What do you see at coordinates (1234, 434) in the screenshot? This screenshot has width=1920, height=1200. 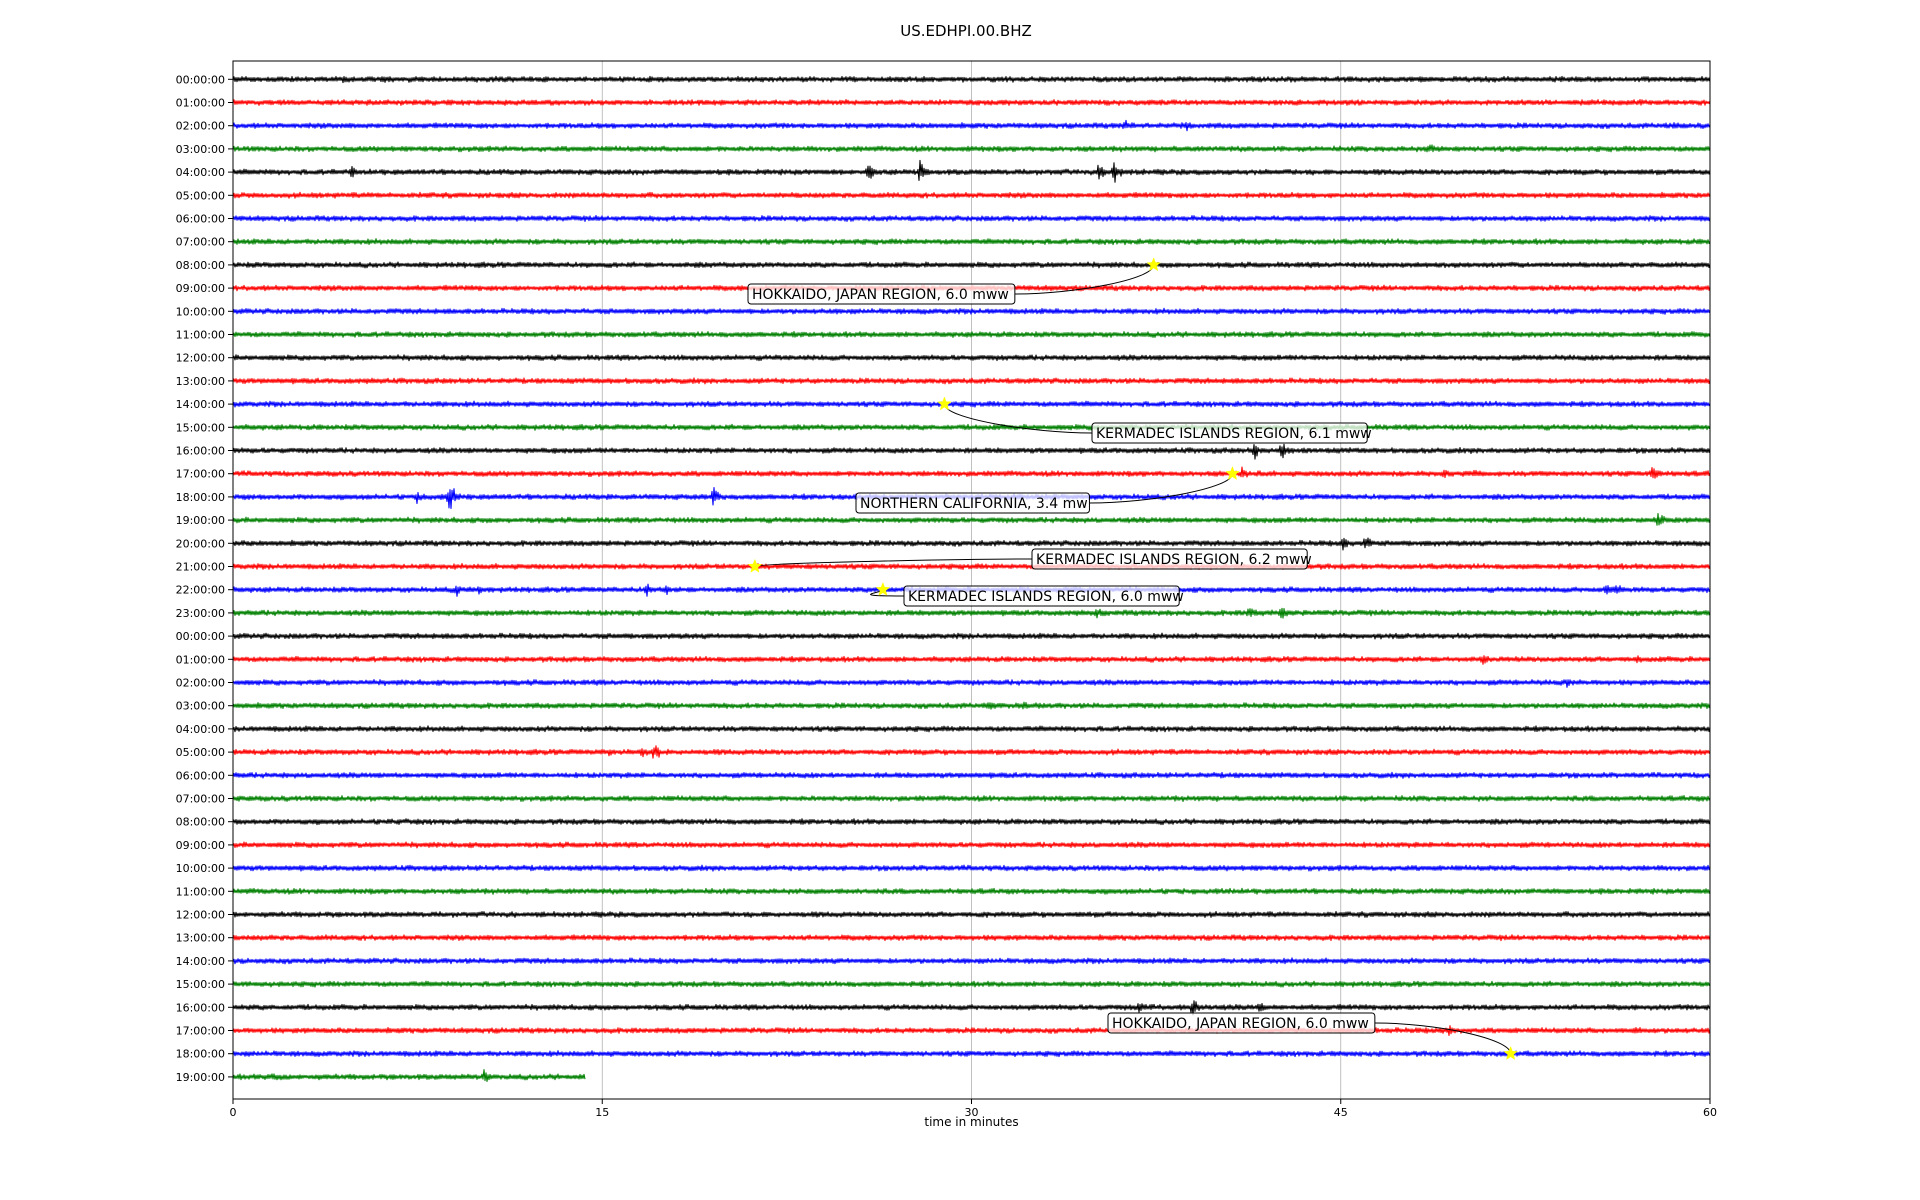 I see `event-label: KERMADEC ISLANDS REGION, 6.1 mww` at bounding box center [1234, 434].